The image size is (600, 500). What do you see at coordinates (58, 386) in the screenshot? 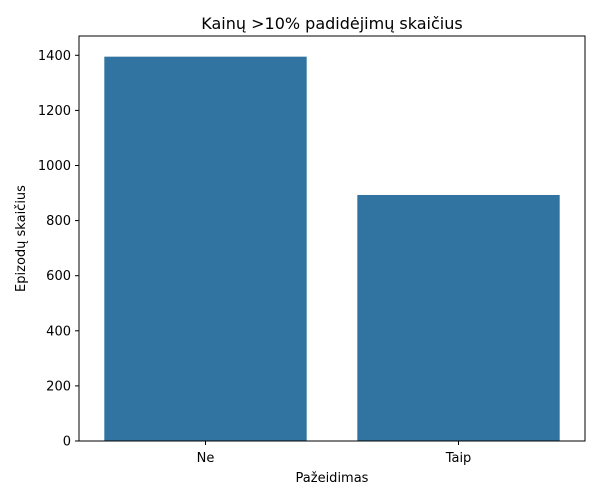
I see `y-tick-label: 200` at bounding box center [58, 386].